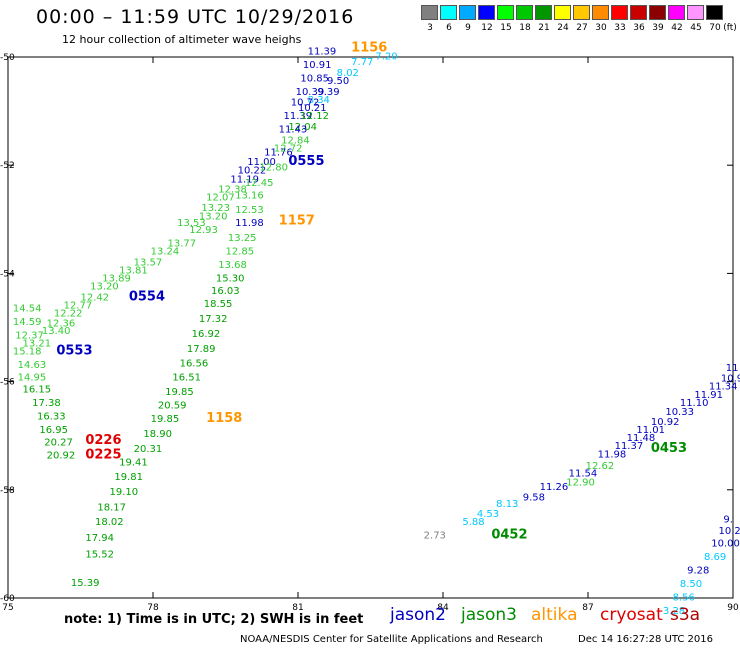  I want to click on wave-height-value: 13.21, so click(37, 343).